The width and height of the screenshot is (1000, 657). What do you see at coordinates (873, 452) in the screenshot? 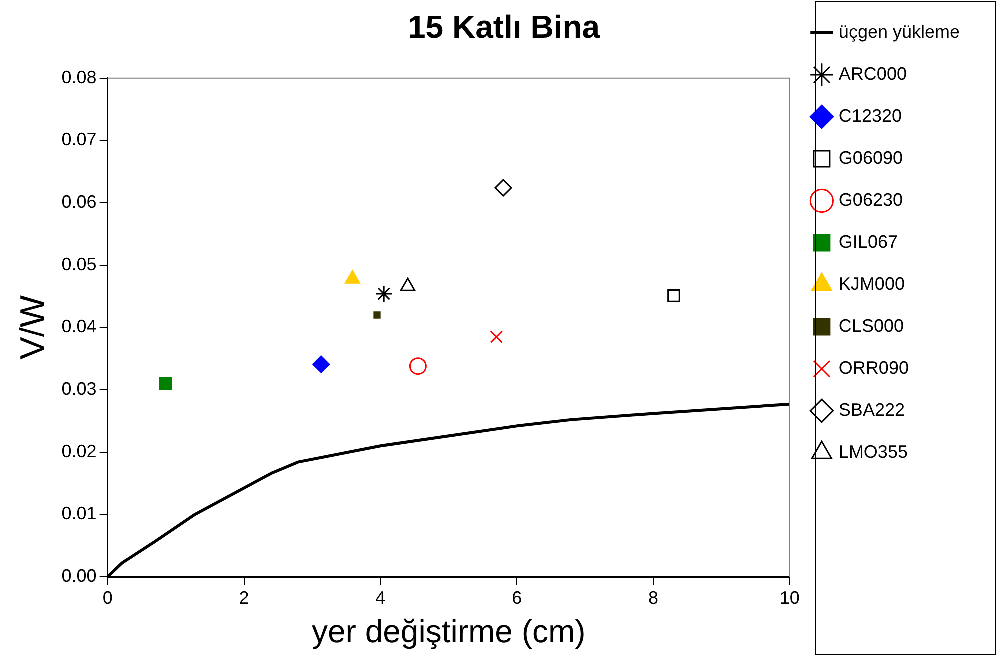
I see `legend-label: LMO355` at bounding box center [873, 452].